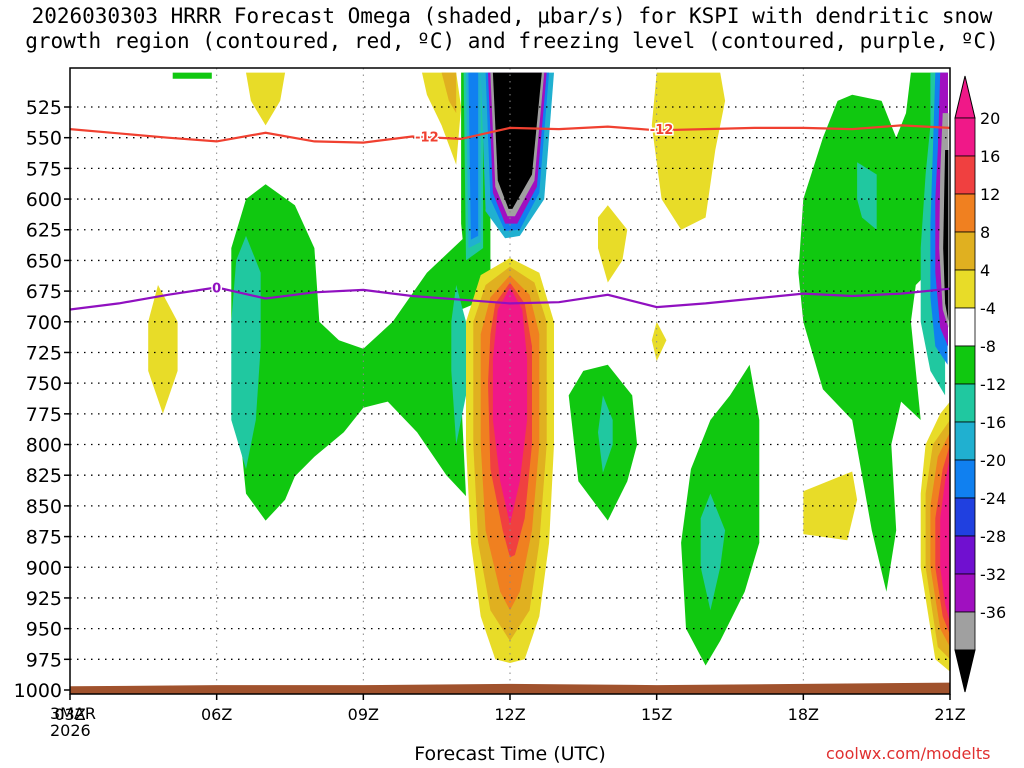  I want to click on y-tick-label: 750, so click(44, 384).